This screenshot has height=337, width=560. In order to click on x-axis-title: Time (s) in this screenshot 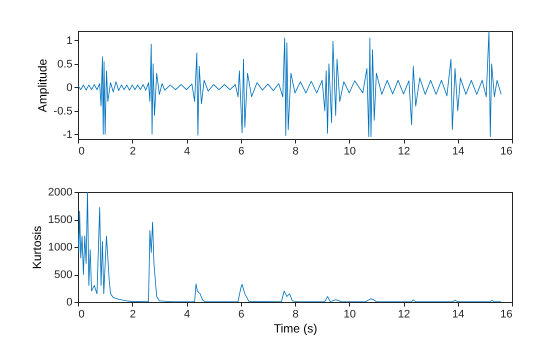, I will do `click(296, 329)`.